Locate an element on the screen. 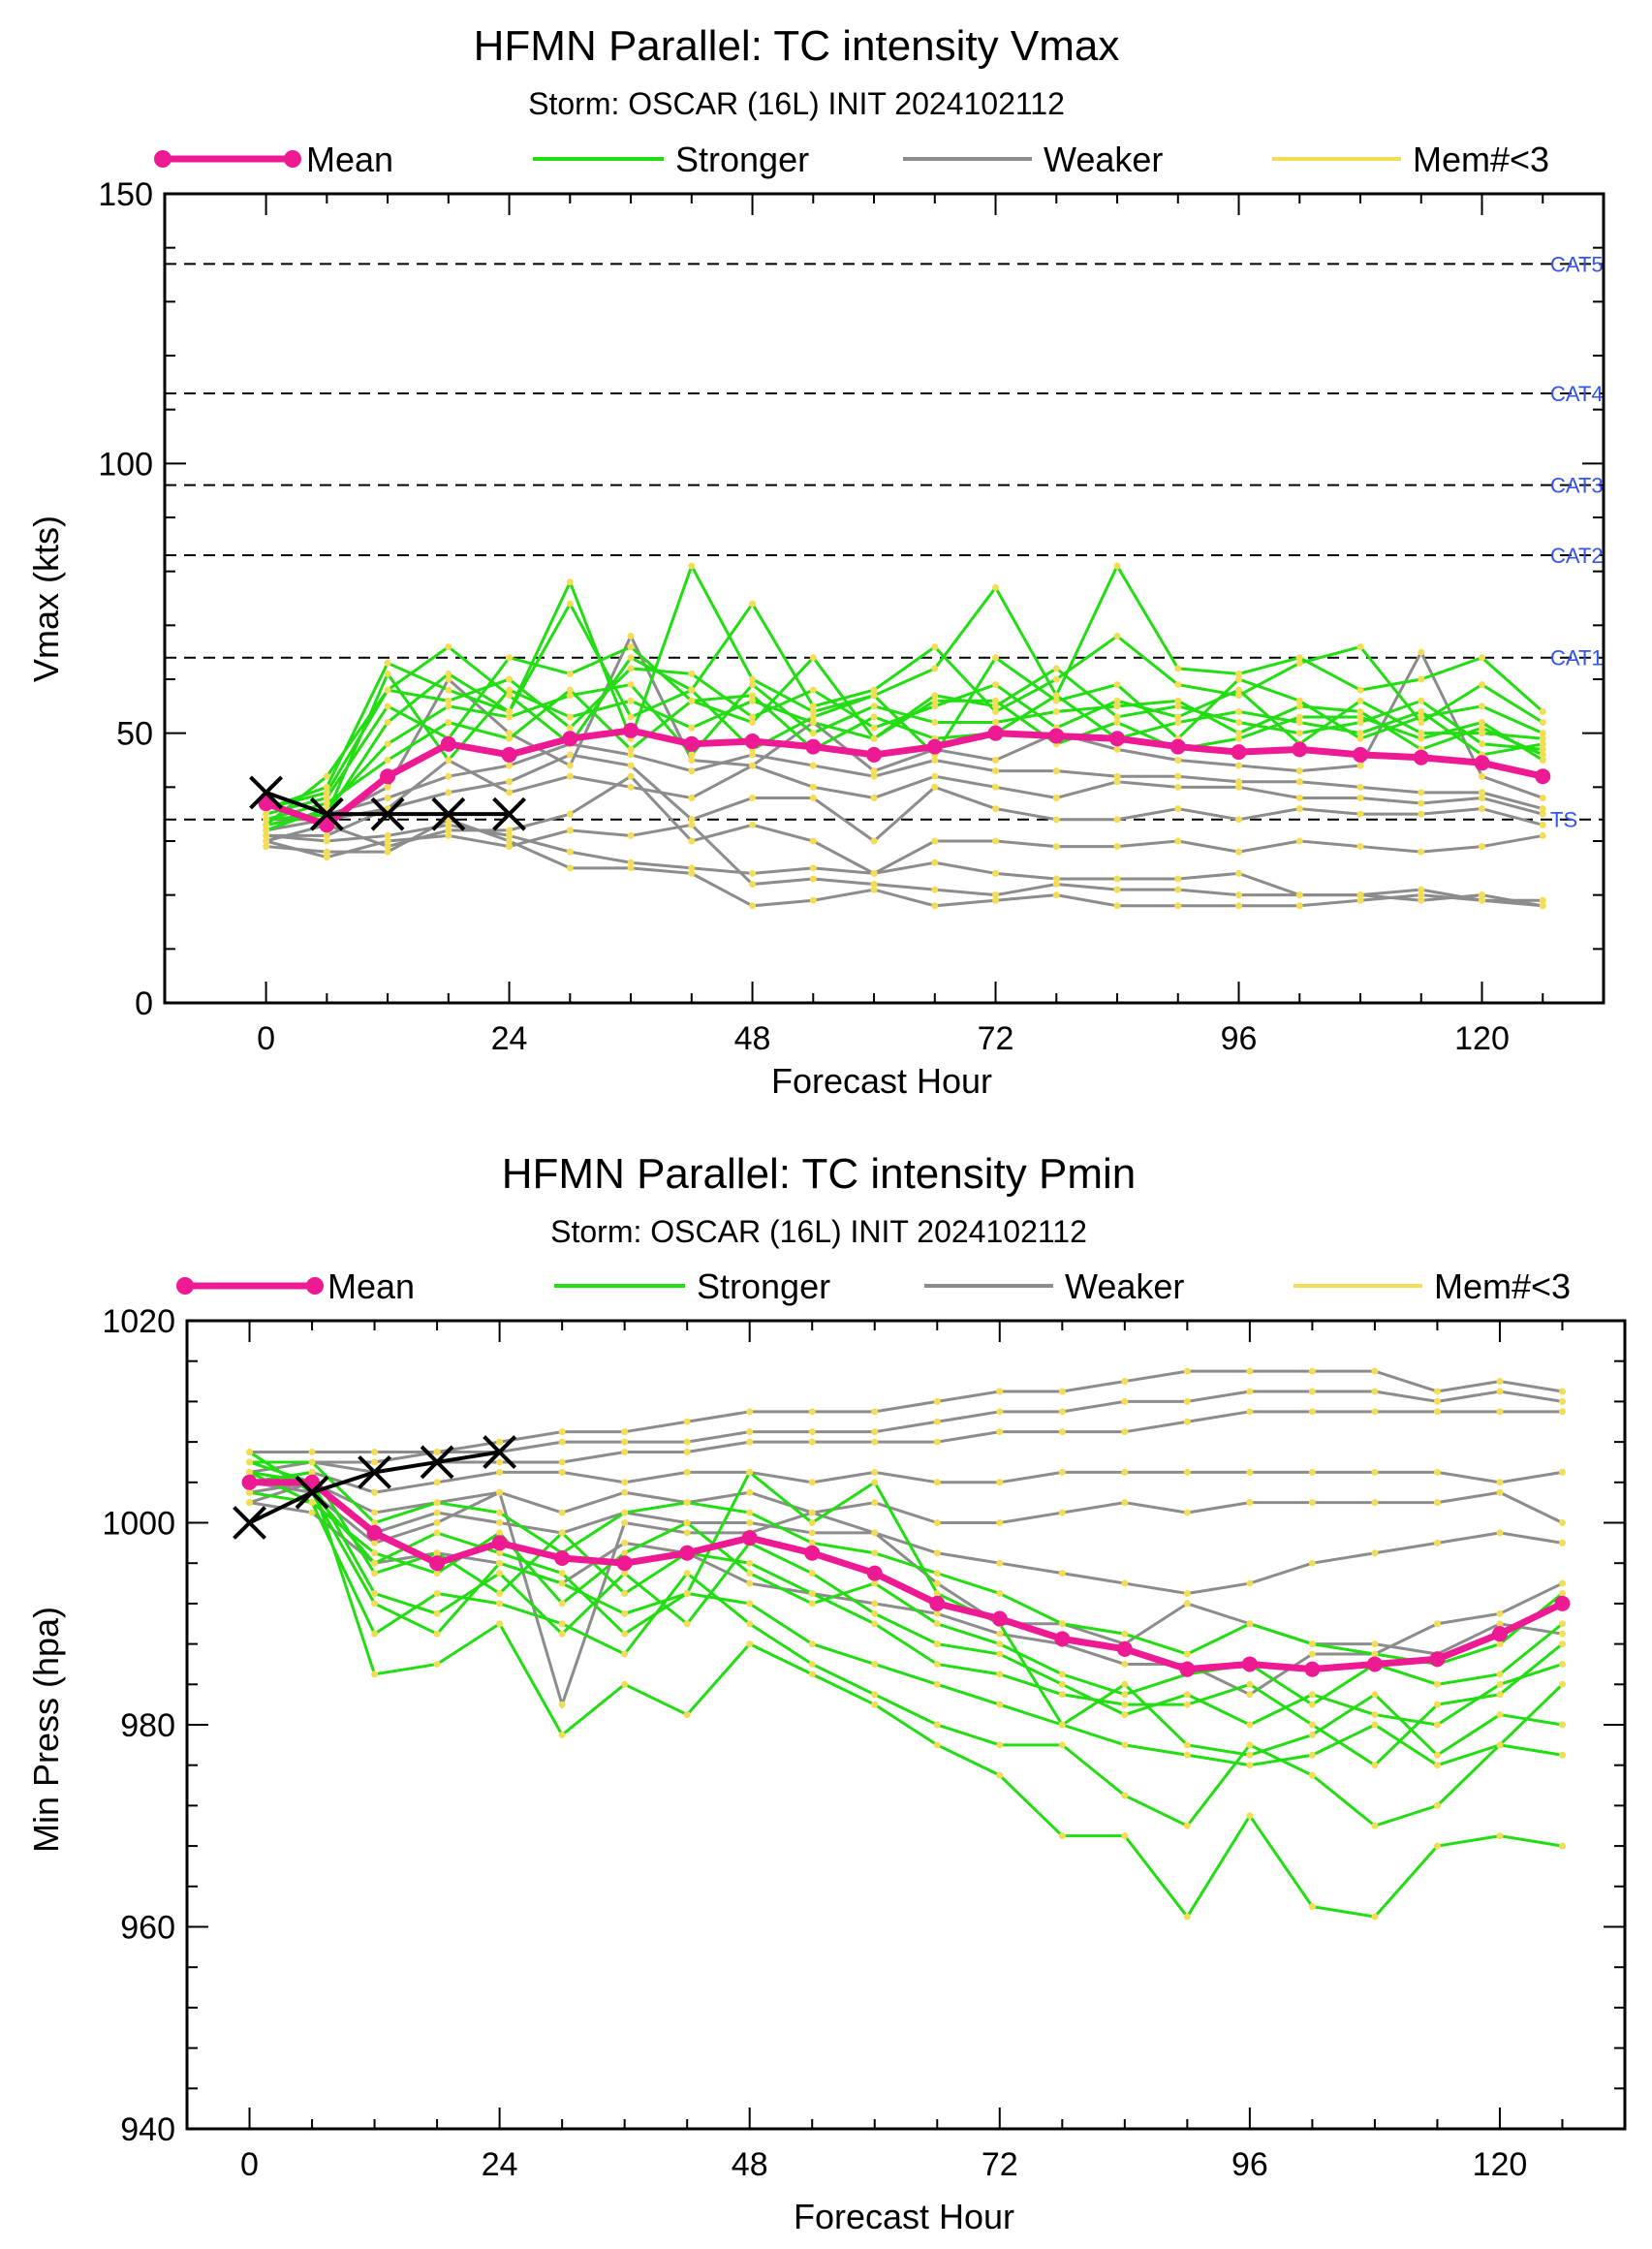 The image size is (1652, 2249). legend-stronger-label: Stronger is located at coordinates (742, 159).